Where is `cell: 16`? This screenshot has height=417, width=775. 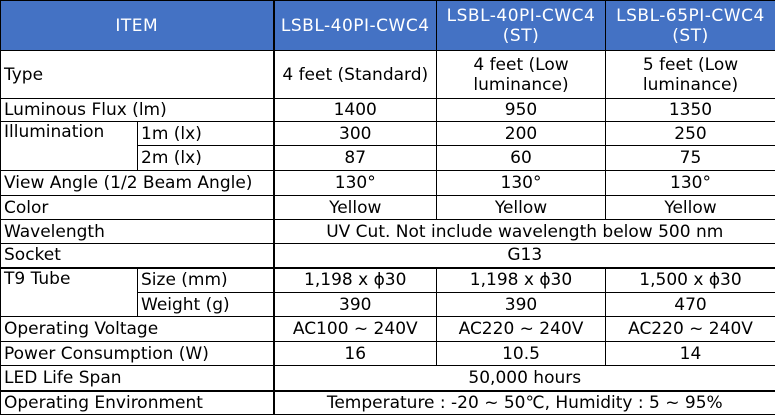 cell: 16 is located at coordinates (354, 353).